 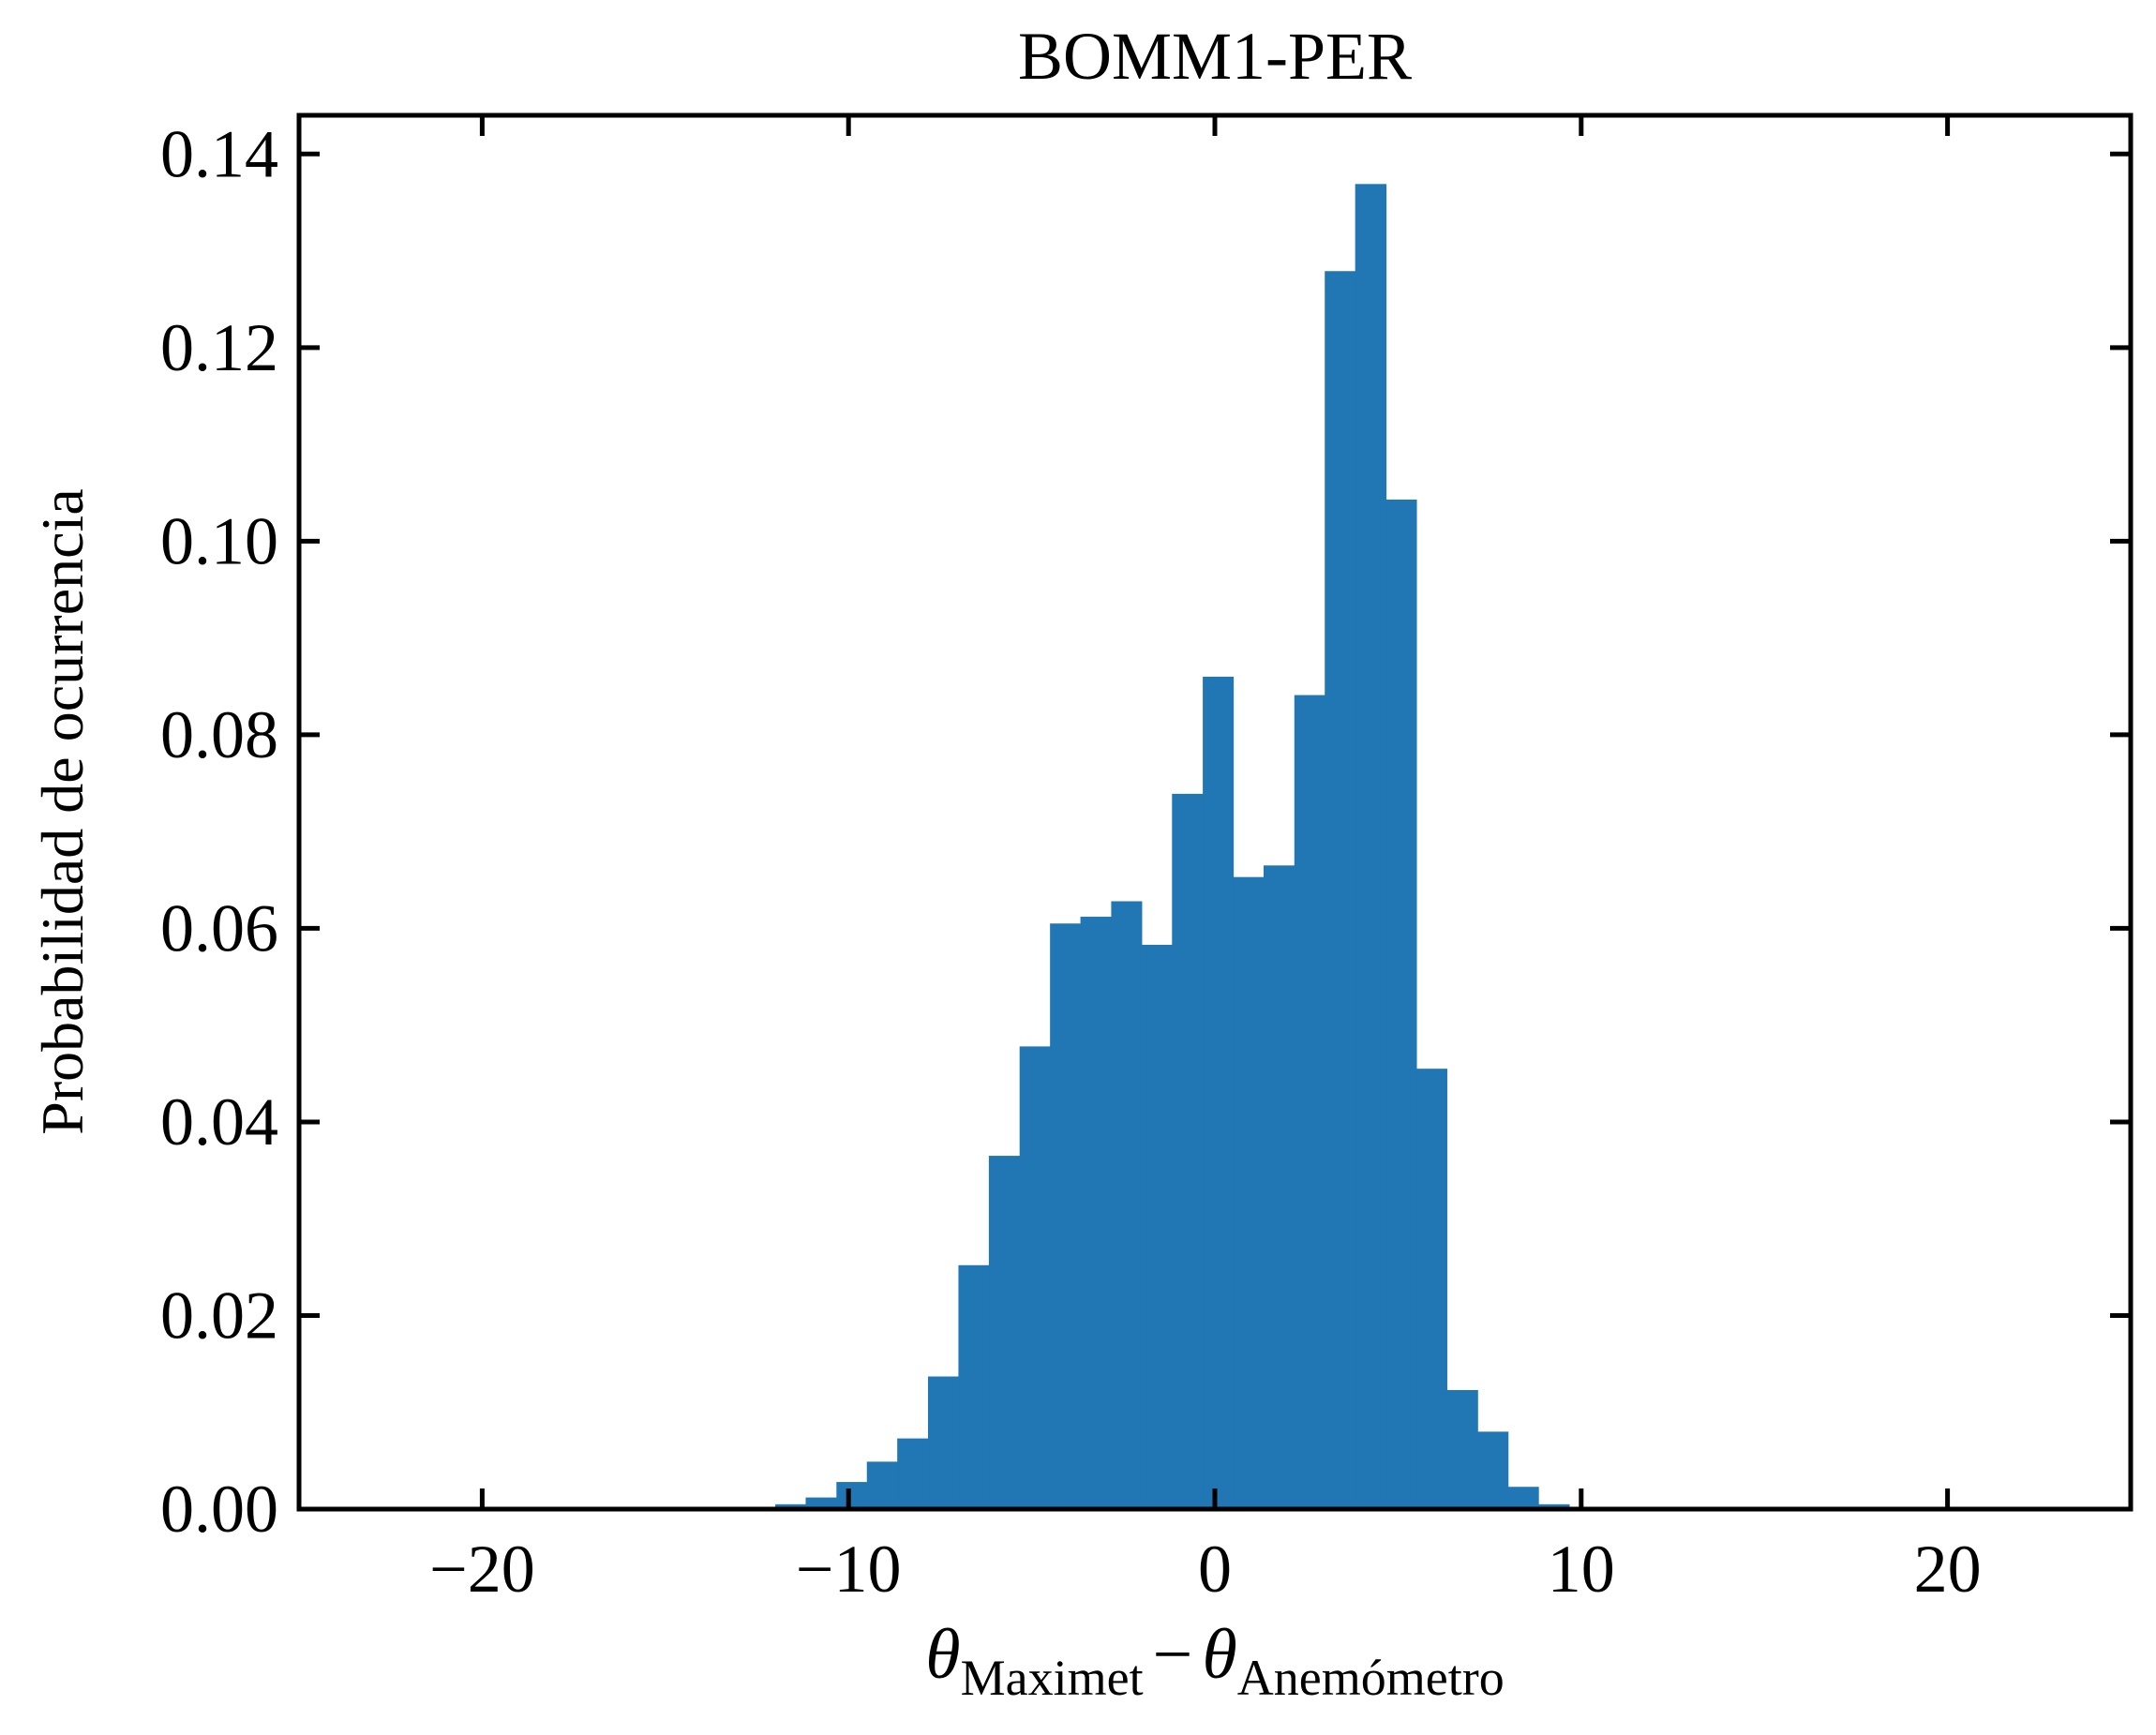 What do you see at coordinates (219, 347) in the screenshot?
I see `y-tick-label: 0.12` at bounding box center [219, 347].